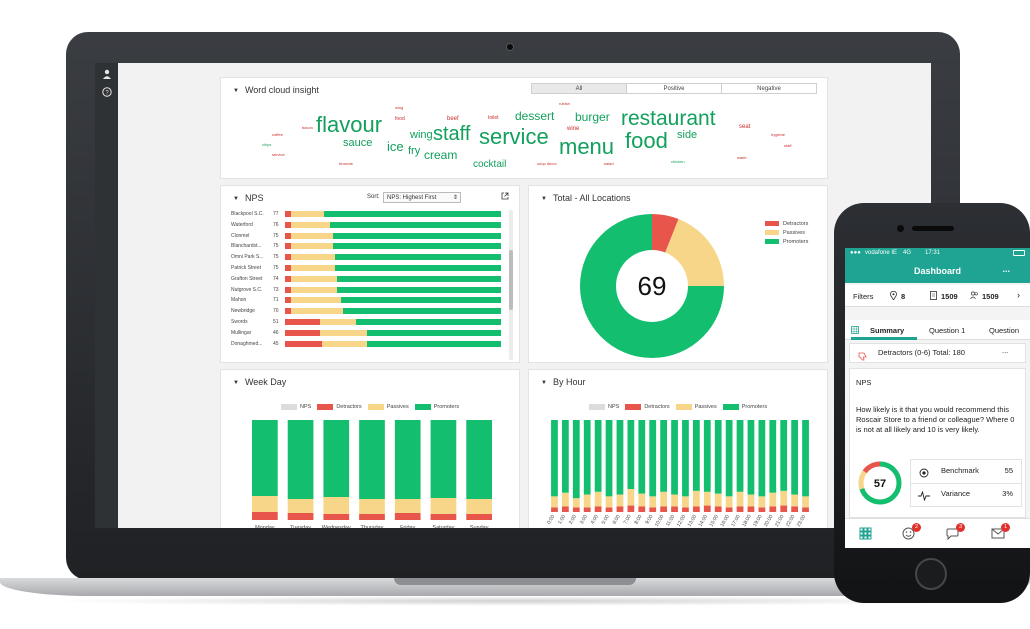 Image resolution: width=1030 pixels, height=629 pixels. What do you see at coordinates (453, 119) in the screenshot?
I see `cloud-word: beef` at bounding box center [453, 119].